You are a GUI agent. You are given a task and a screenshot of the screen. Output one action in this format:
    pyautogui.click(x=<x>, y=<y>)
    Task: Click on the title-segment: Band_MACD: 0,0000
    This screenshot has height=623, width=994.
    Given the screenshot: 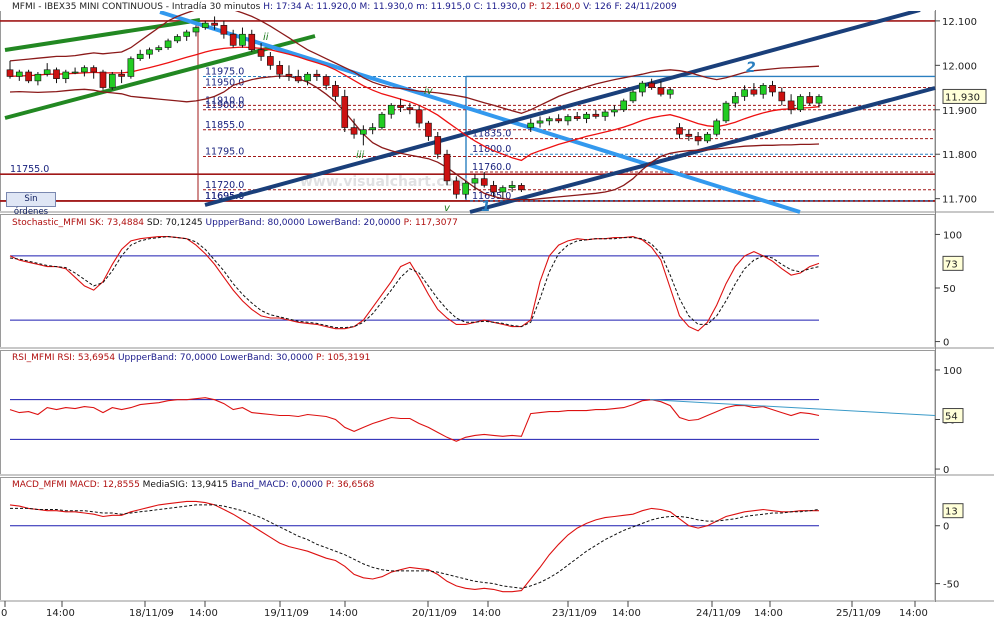 What is the action you would take?
    pyautogui.click(x=278, y=485)
    